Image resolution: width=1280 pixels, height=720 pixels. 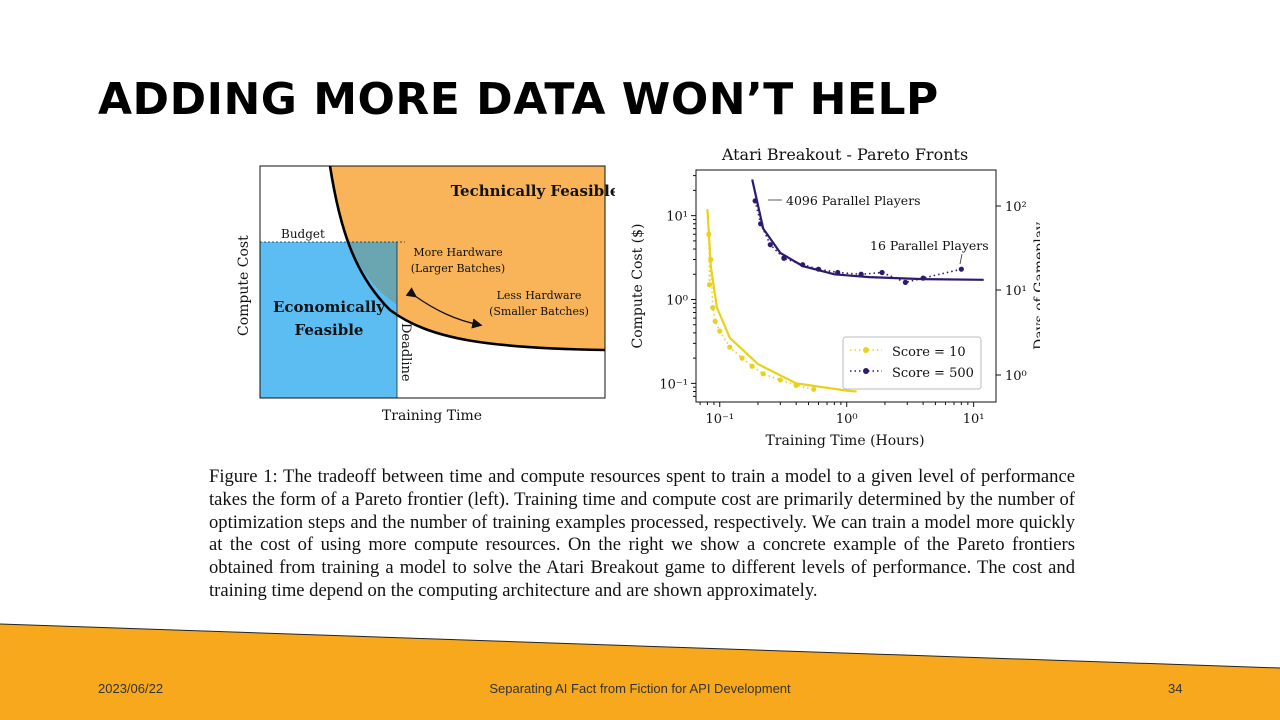 I want to click on annotation-4096: 4096 Parallel Players, so click(x=853, y=200).